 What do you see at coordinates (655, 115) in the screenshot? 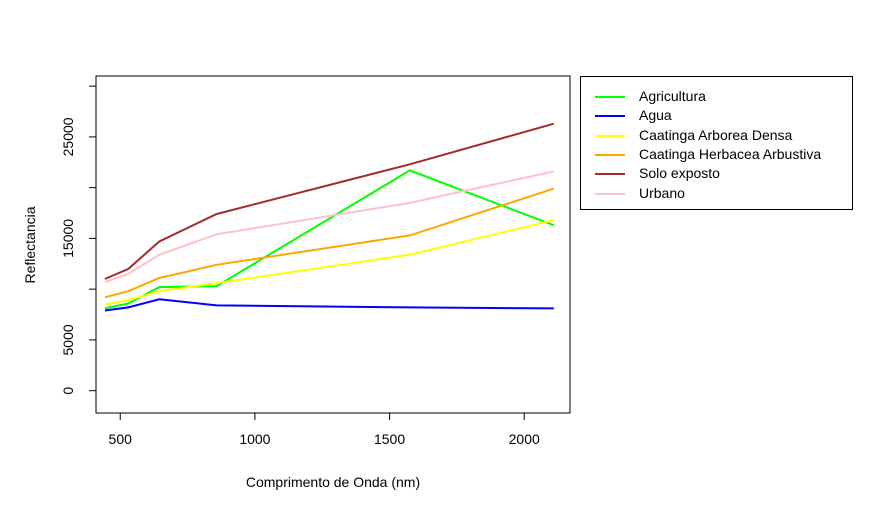
I see `legend-label: Agua` at bounding box center [655, 115].